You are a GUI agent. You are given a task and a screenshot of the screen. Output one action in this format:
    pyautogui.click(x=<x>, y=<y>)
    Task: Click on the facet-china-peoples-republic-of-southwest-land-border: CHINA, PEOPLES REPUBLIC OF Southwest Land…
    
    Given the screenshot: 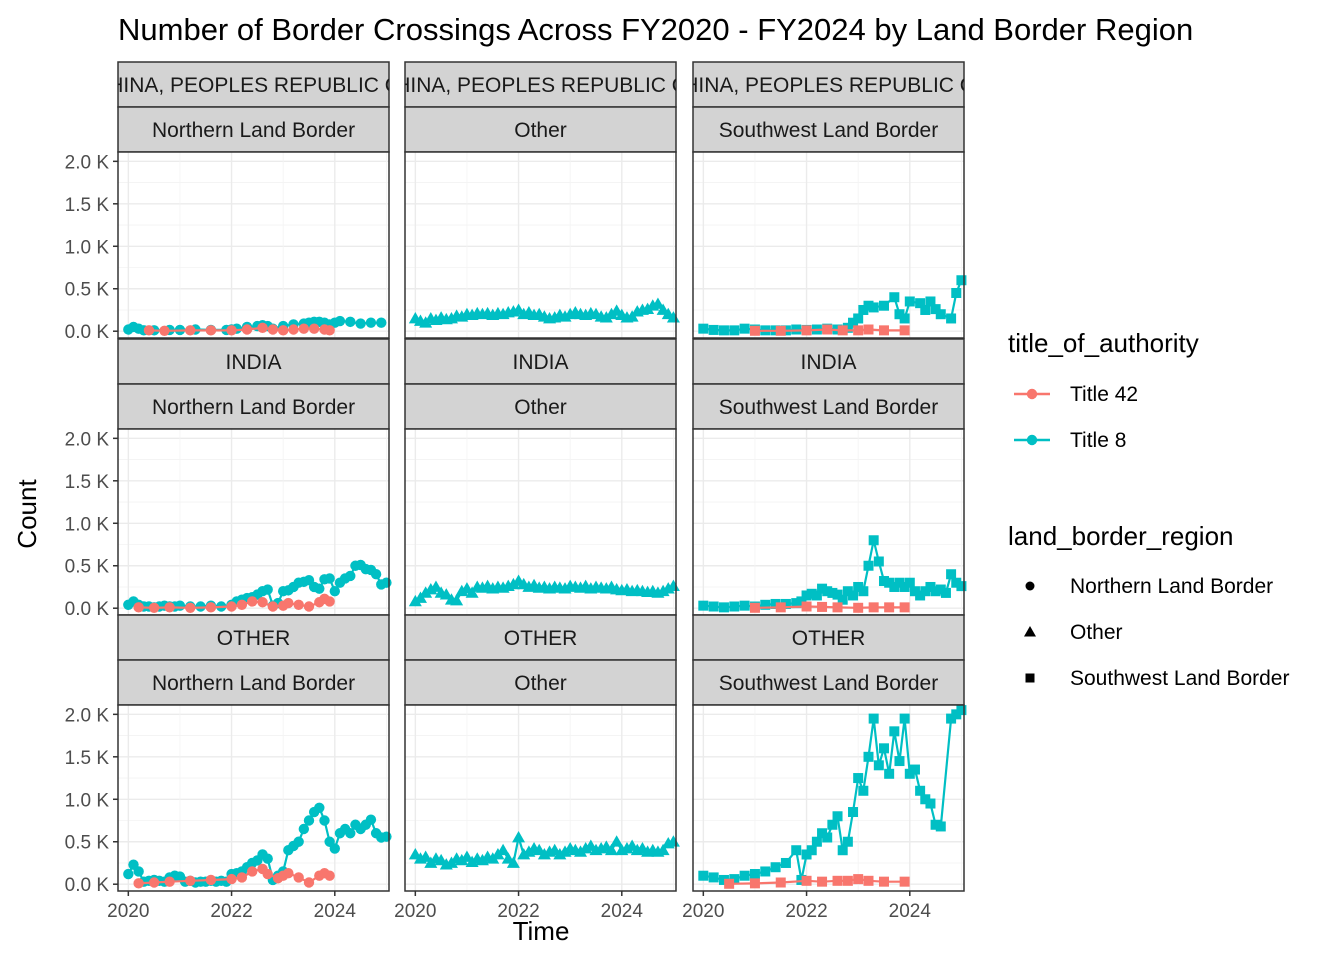 What is the action you would take?
    pyautogui.click(x=828, y=200)
    